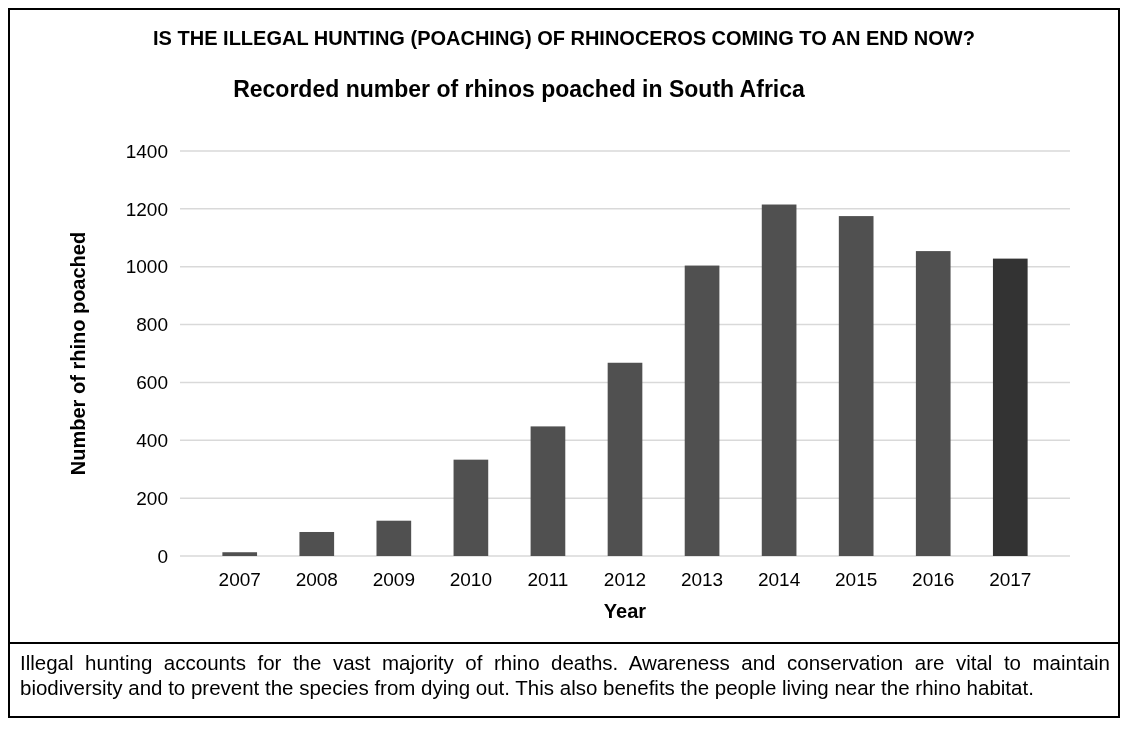 The width and height of the screenshot is (1130, 740). I want to click on x-tick-label: 2011, so click(548, 579).